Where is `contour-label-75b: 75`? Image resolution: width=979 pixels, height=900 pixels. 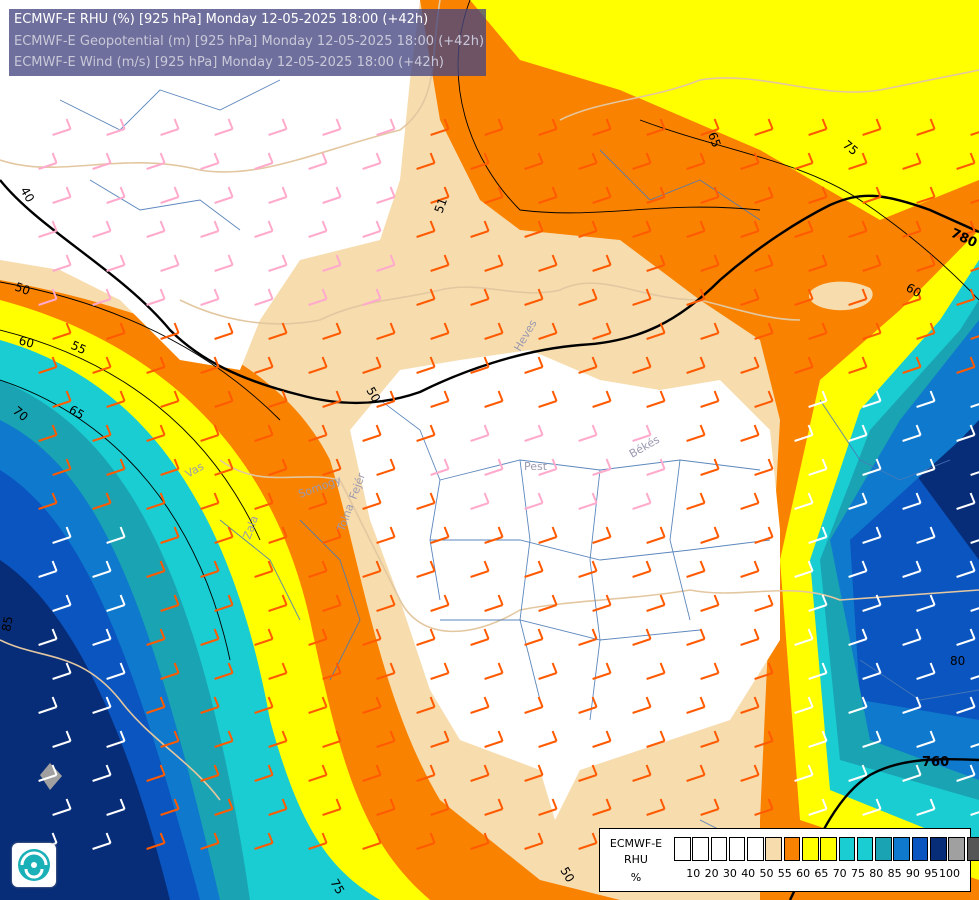
contour-label-75b: 75 is located at coordinates (337, 887).